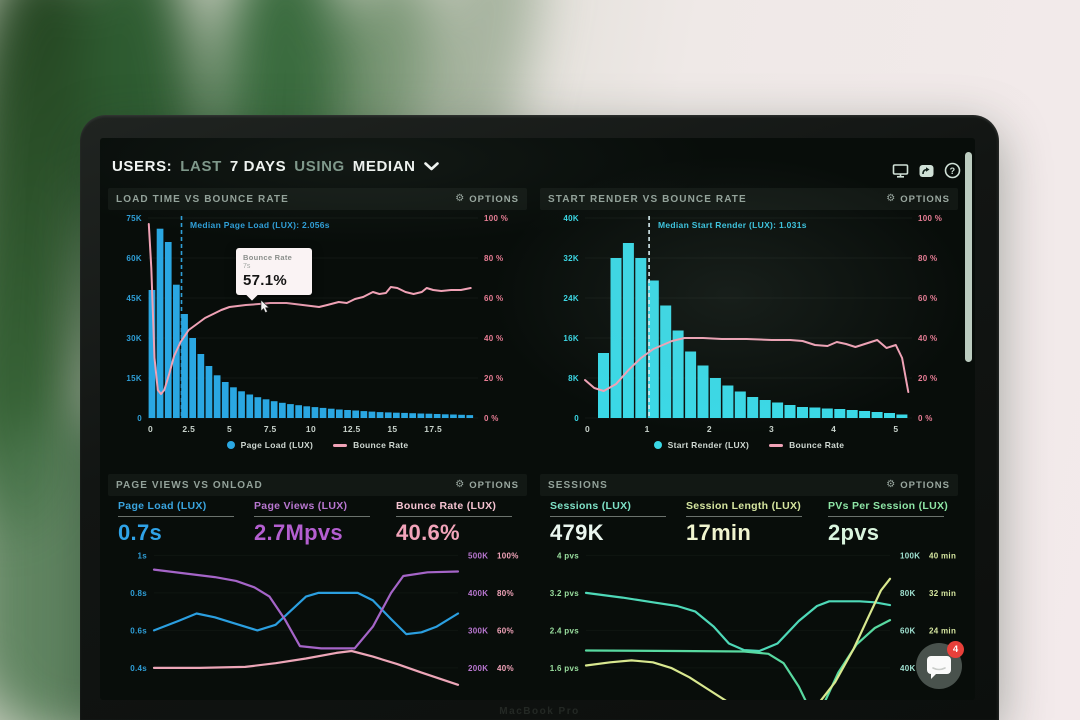 Image resolution: width=1080 pixels, height=720 pixels. Describe the element at coordinates (274, 271) in the screenshot. I see `bounce-rate-tooltip: Bounce Rate 7s 57.1%` at that location.